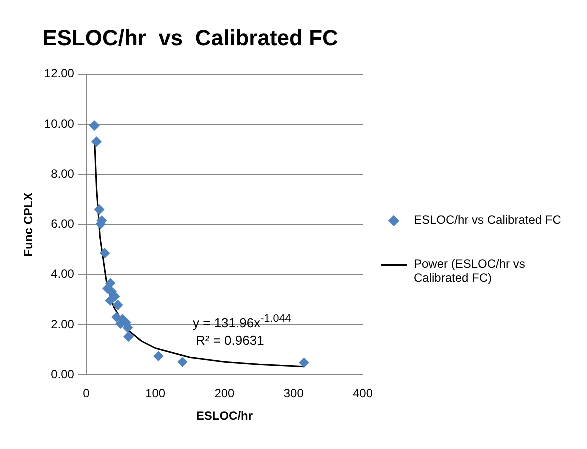  I want to click on x-tick-label: 100, so click(156, 393).